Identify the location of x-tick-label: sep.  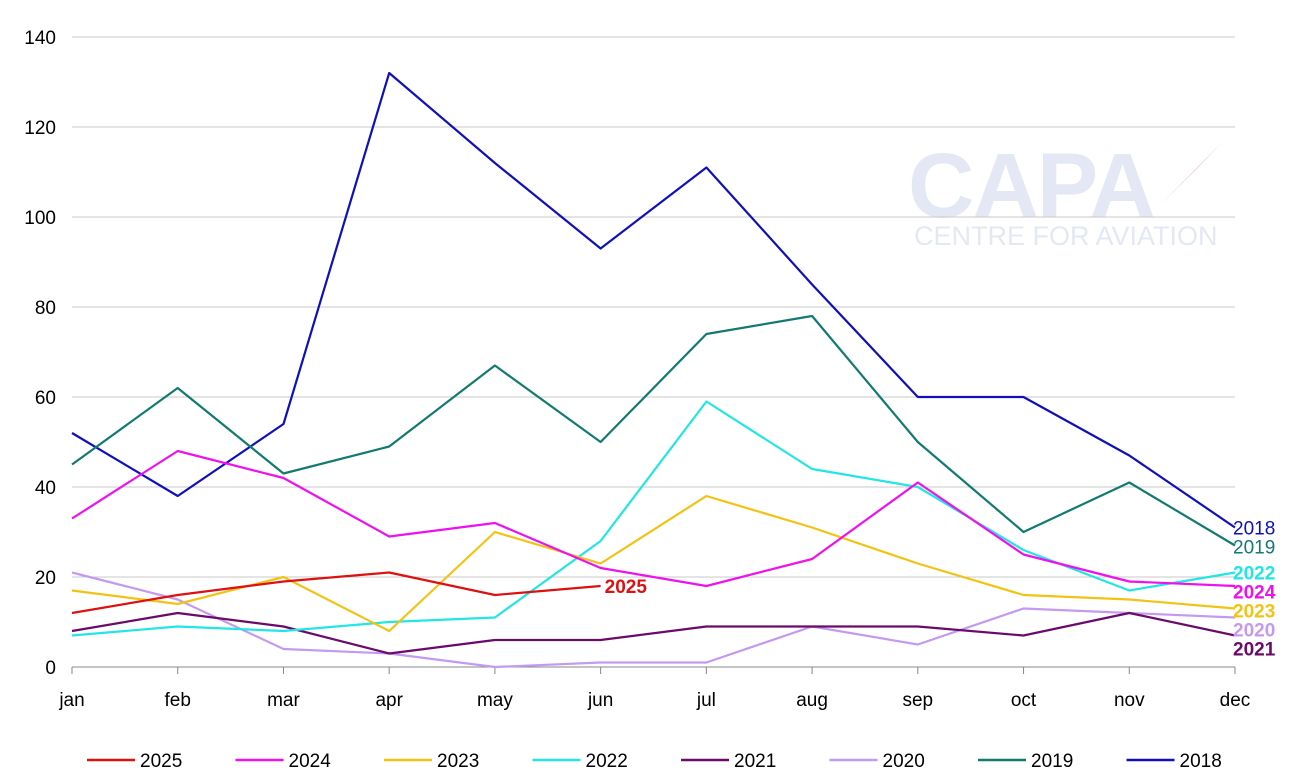
(917, 700).